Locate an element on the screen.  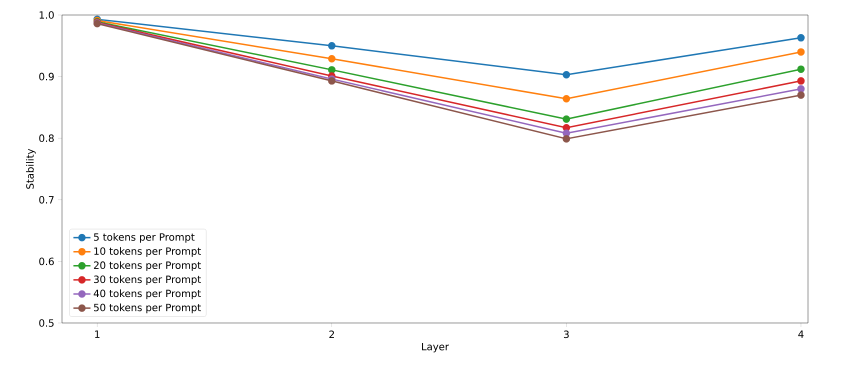
legend-label: 30 tokens per Prompt is located at coordinates (147, 280).